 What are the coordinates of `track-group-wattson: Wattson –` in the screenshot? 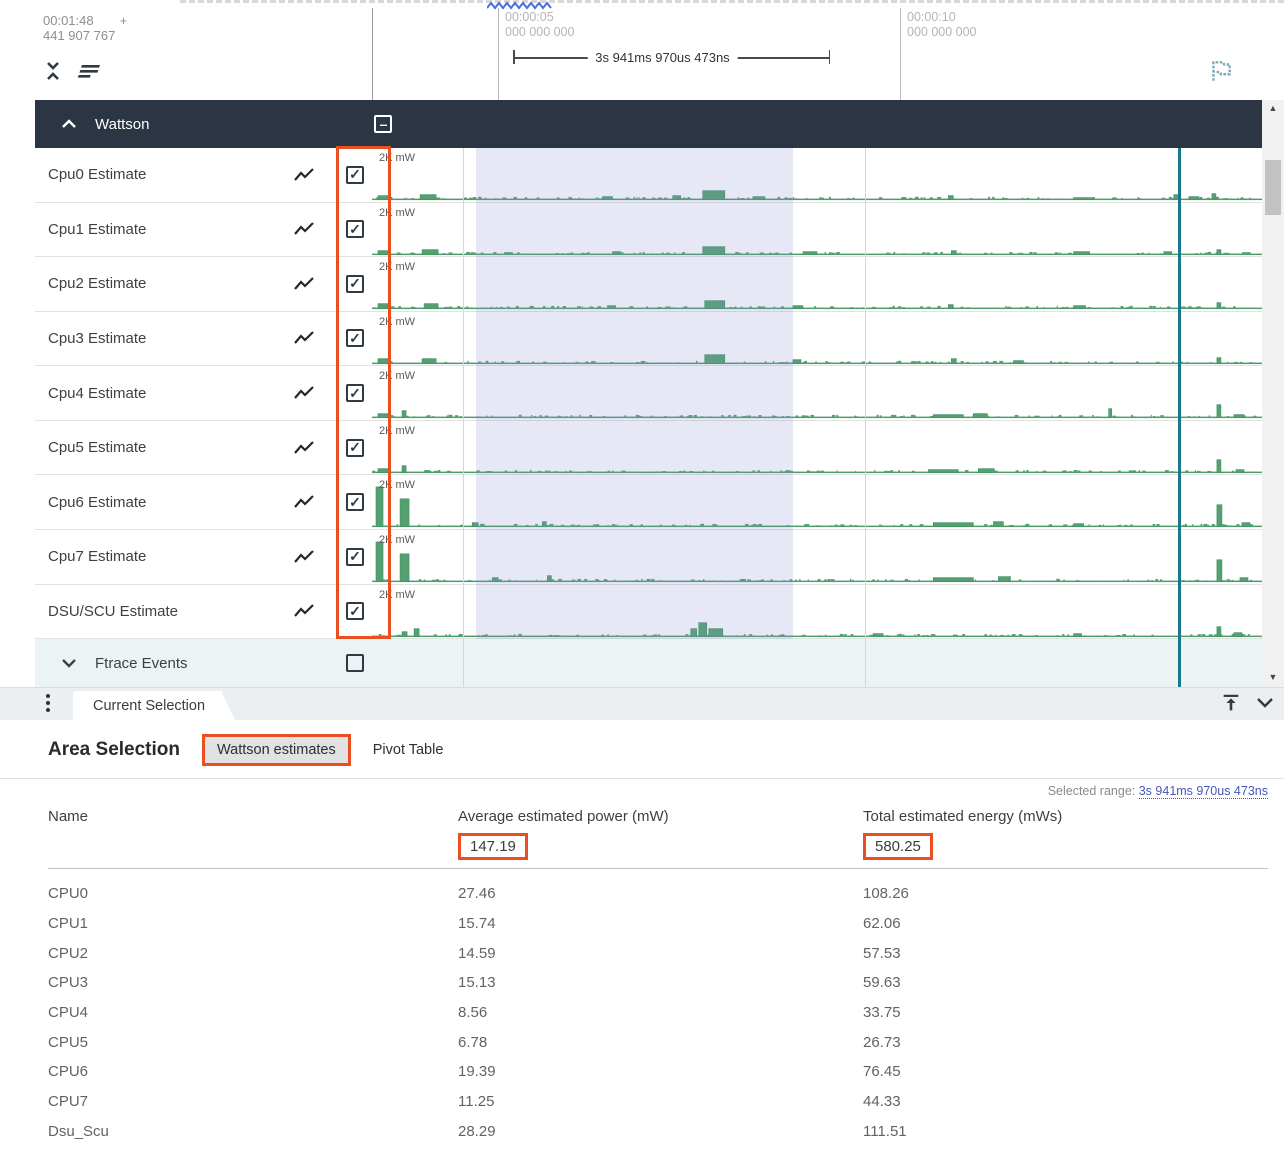 It's located at (648, 124).